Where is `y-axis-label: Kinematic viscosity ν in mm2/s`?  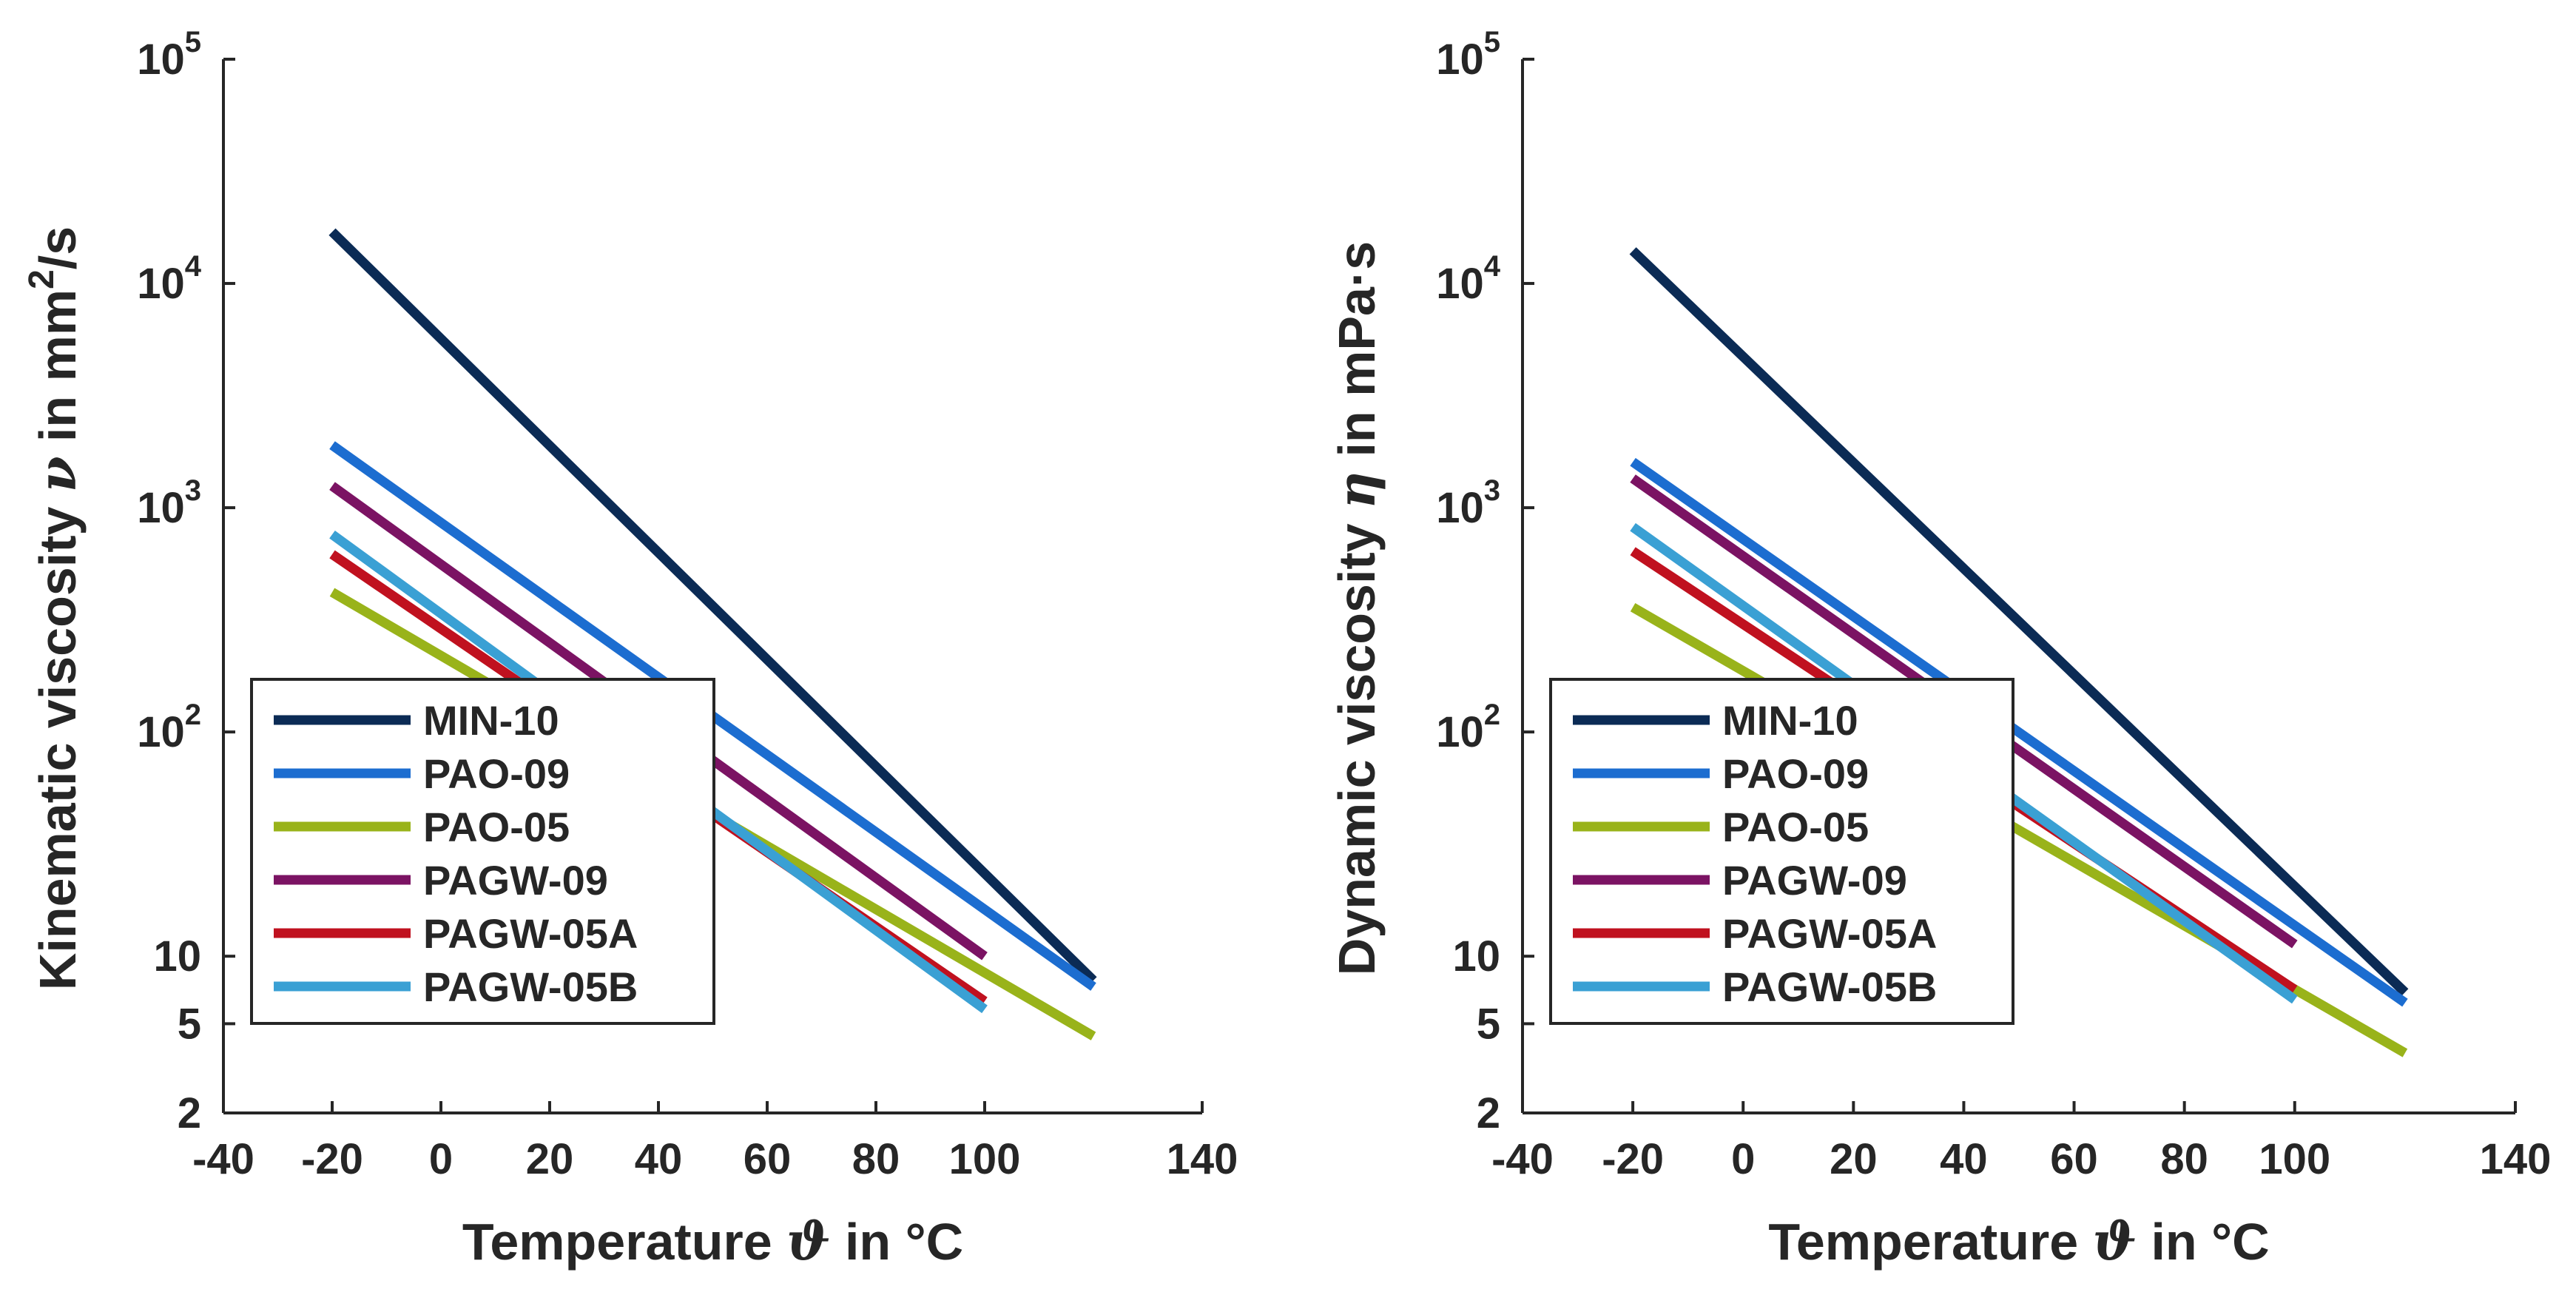 y-axis-label: Kinematic viscosity ν in mm2/s is located at coordinates (55, 608).